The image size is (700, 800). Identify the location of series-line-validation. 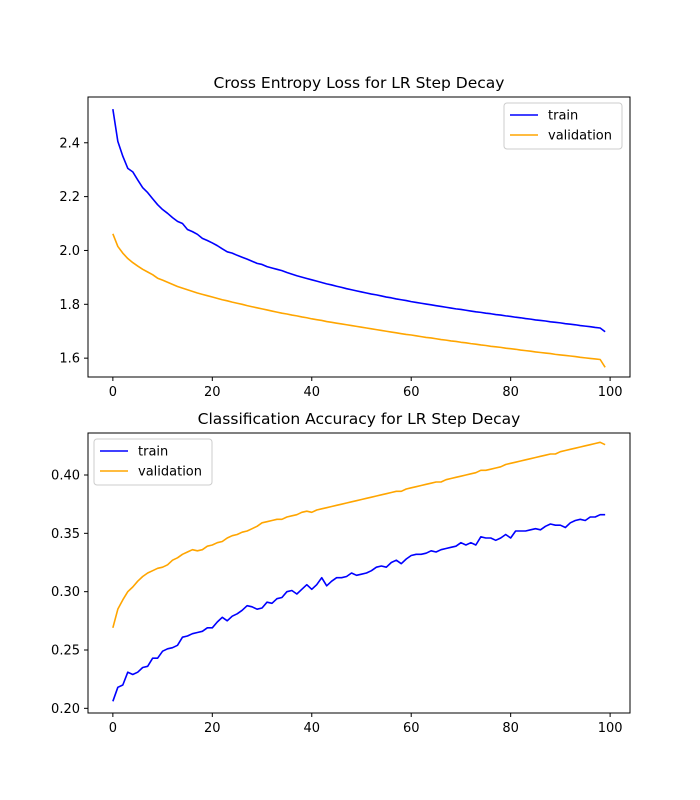
(359, 300).